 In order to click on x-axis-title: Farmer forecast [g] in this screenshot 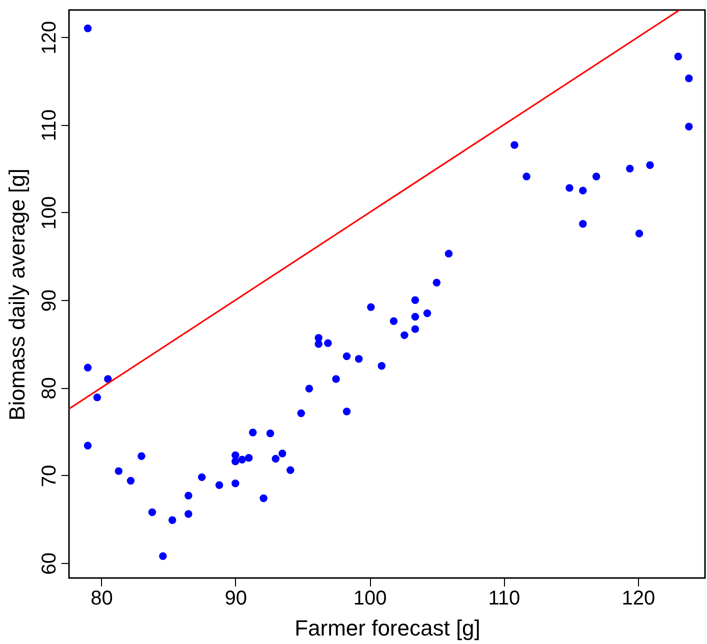, I will do `click(387, 628)`.